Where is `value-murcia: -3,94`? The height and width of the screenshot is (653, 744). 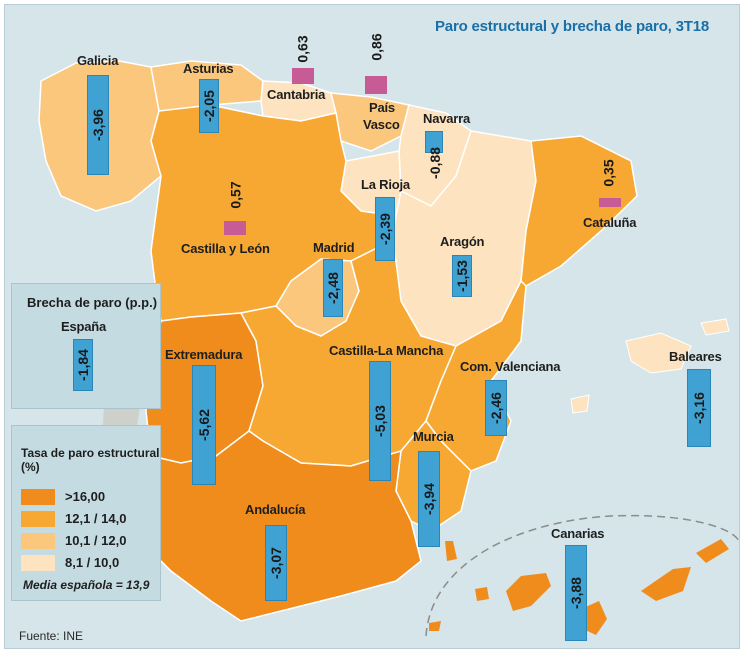
value-murcia: -3,94 is located at coordinates (429, 499).